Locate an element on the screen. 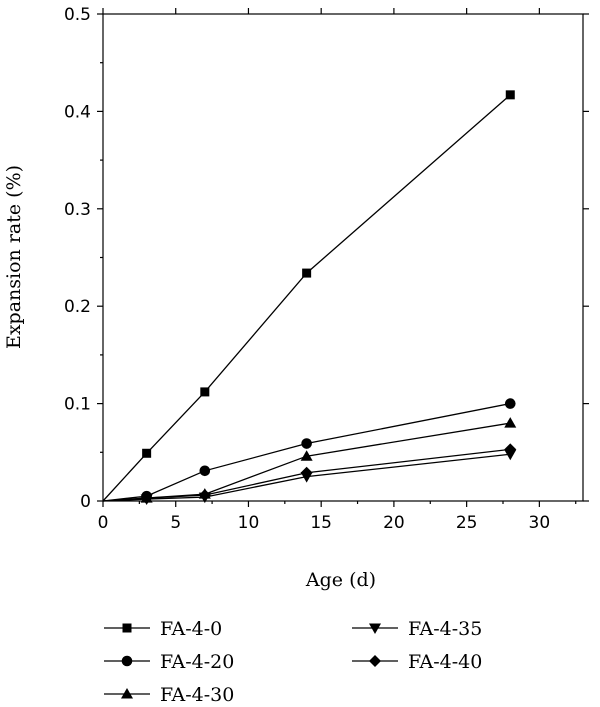 The width and height of the screenshot is (600, 707). legend-label: FA-4-20 is located at coordinates (197, 662).